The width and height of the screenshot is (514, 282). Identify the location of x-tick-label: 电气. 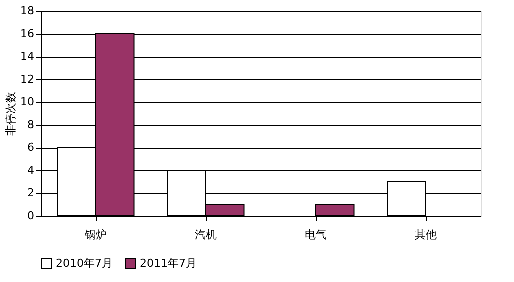
(316, 235).